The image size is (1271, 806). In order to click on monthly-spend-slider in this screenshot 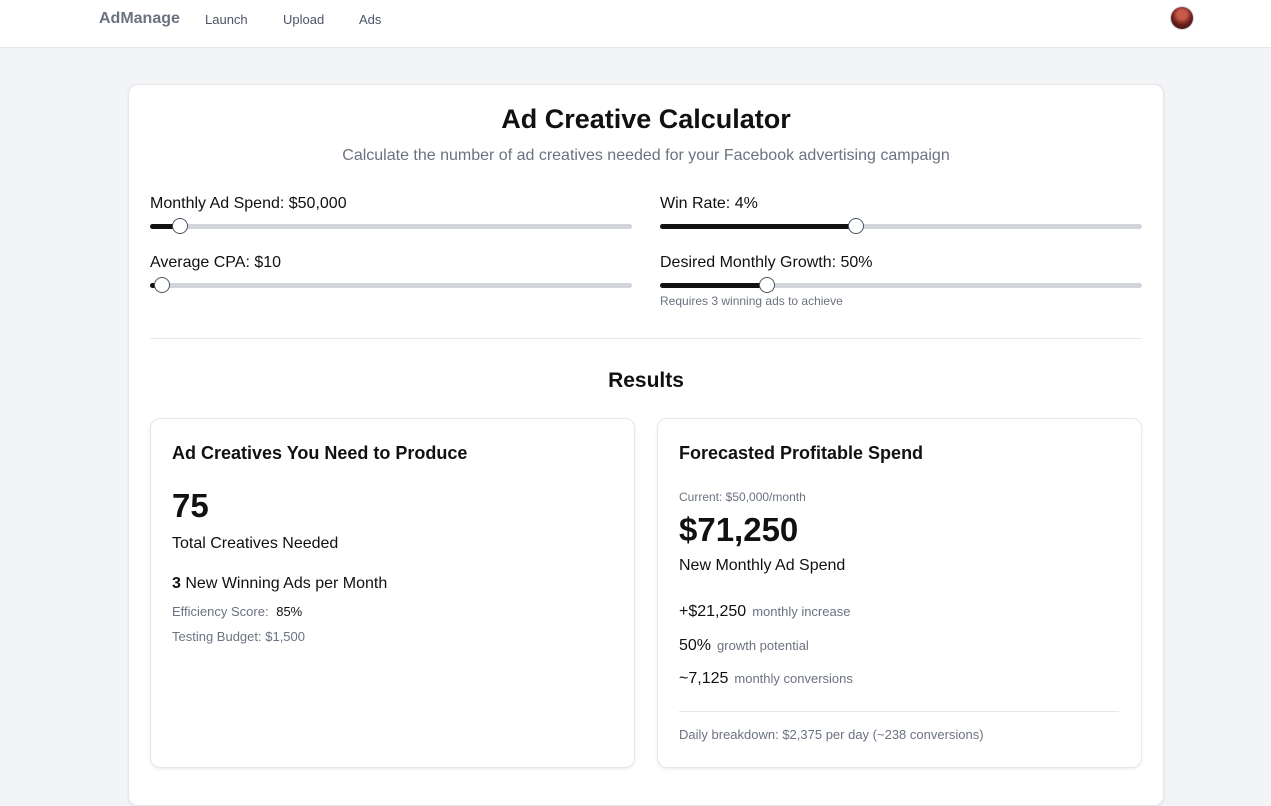, I will do `click(391, 226)`.